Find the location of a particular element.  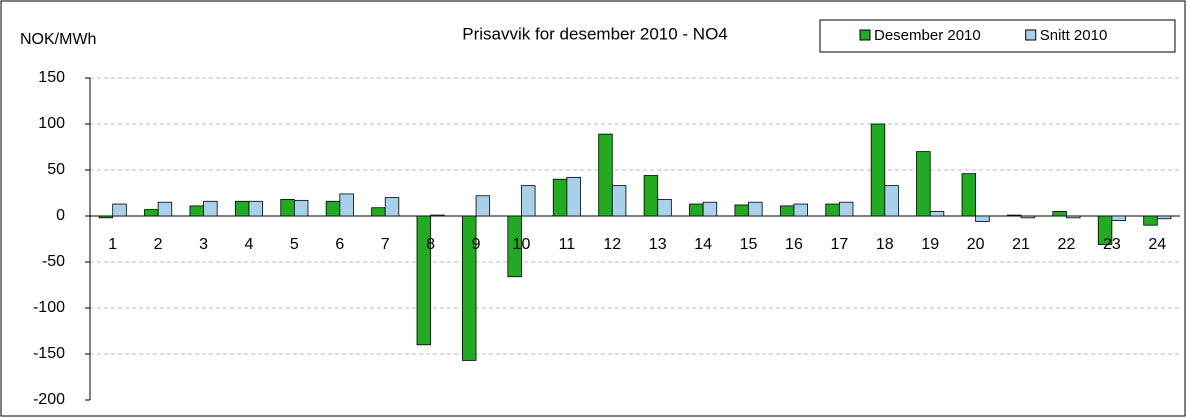

x-tick-label: 14 is located at coordinates (703, 244).